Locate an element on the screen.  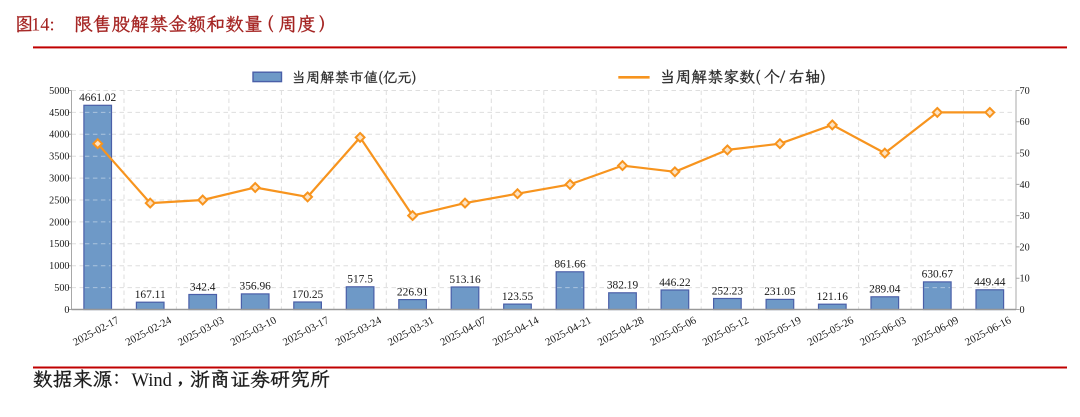
svg-text: 861.66 is located at coordinates (570, 265).